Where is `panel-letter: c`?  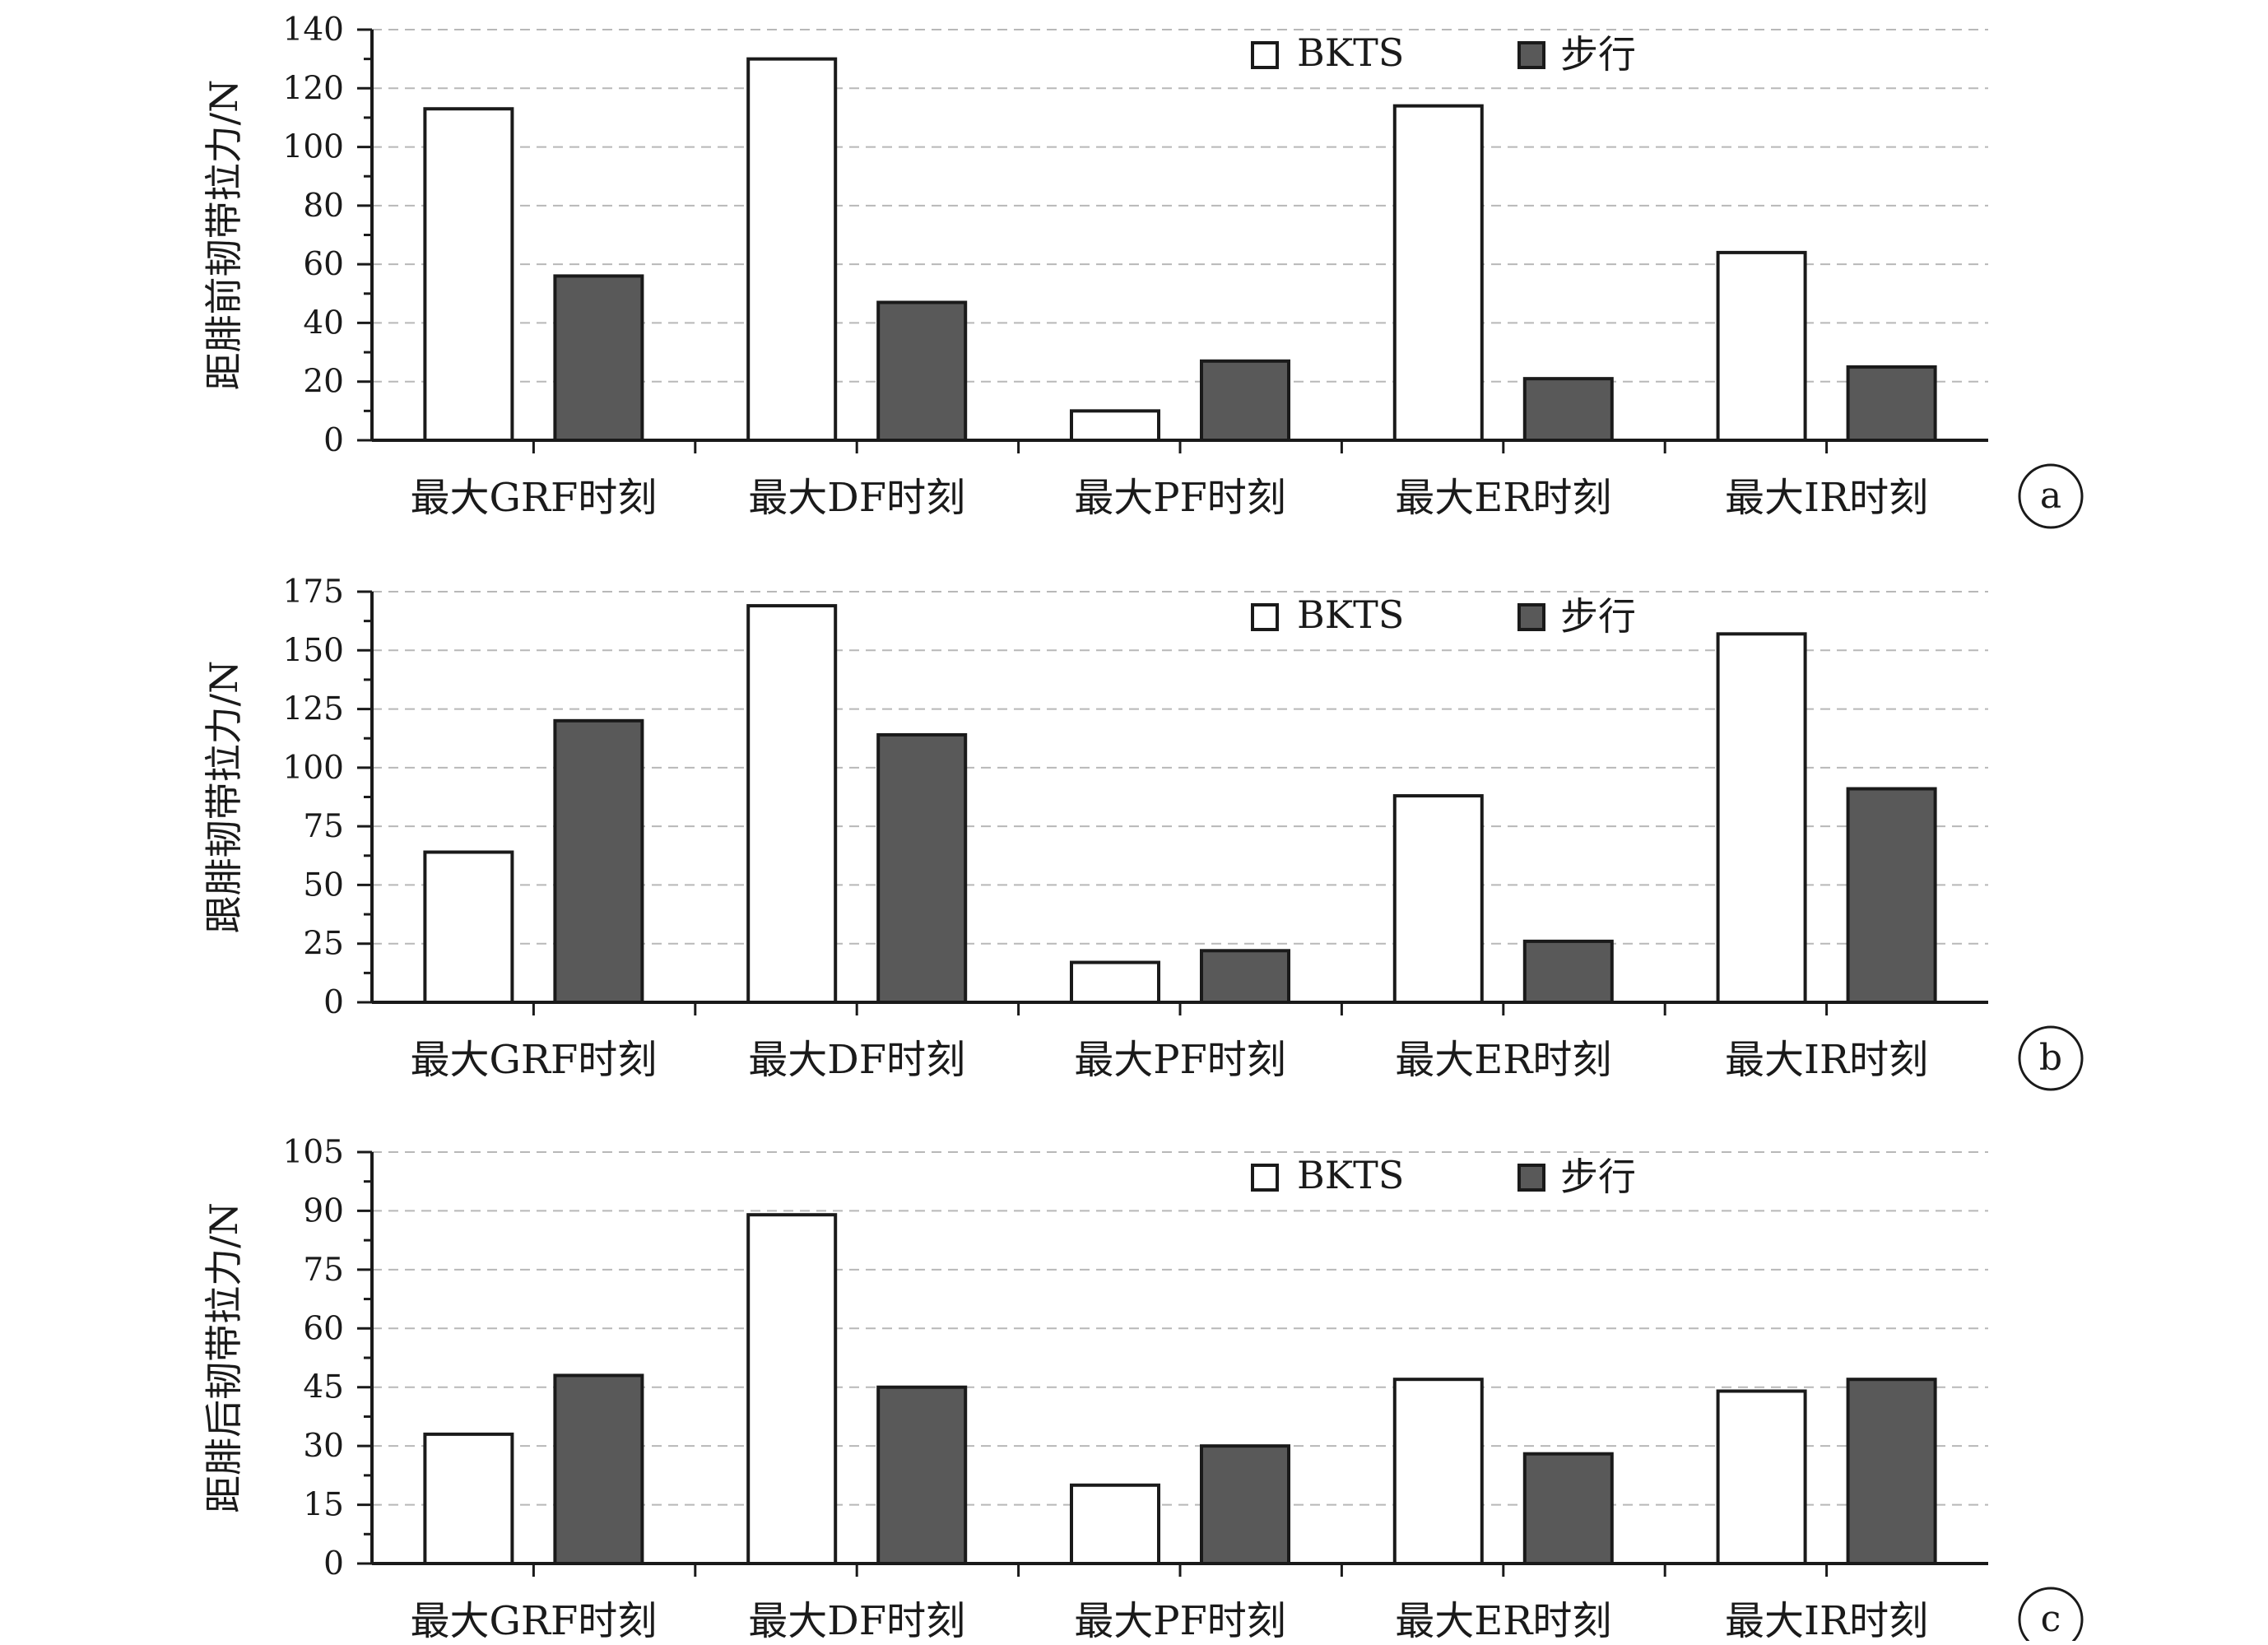
panel-letter: c is located at coordinates (2051, 1619).